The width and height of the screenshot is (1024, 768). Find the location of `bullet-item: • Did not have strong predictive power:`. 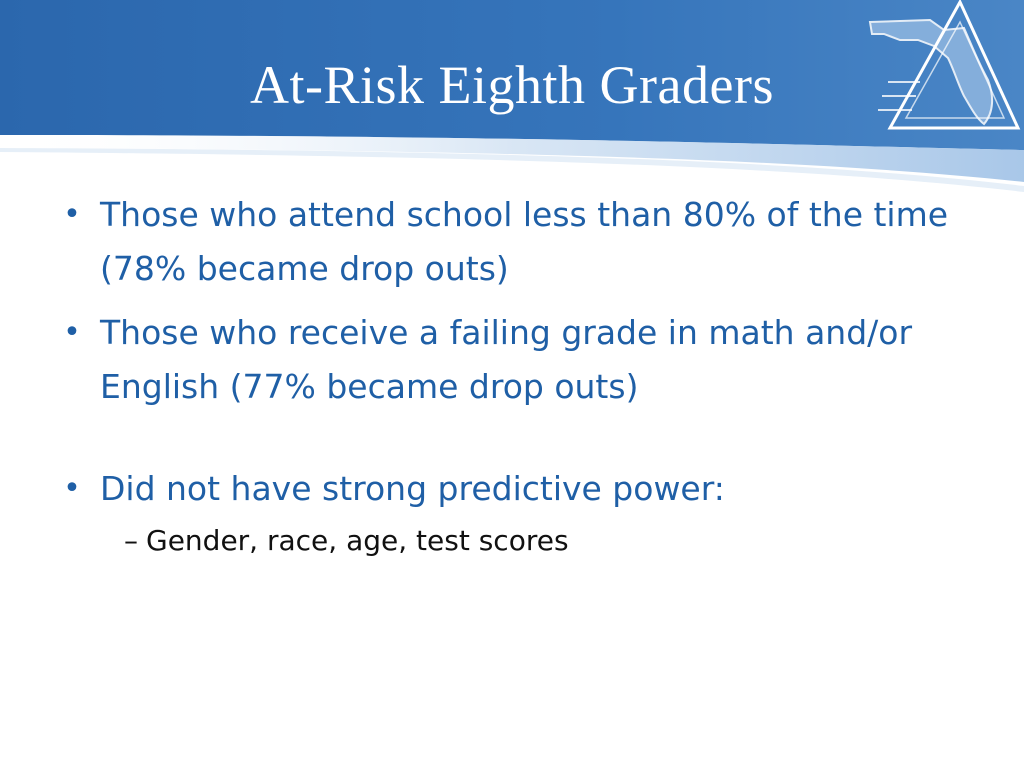

bullet-item: • Did not have strong predictive power: is located at coordinates (512, 489).